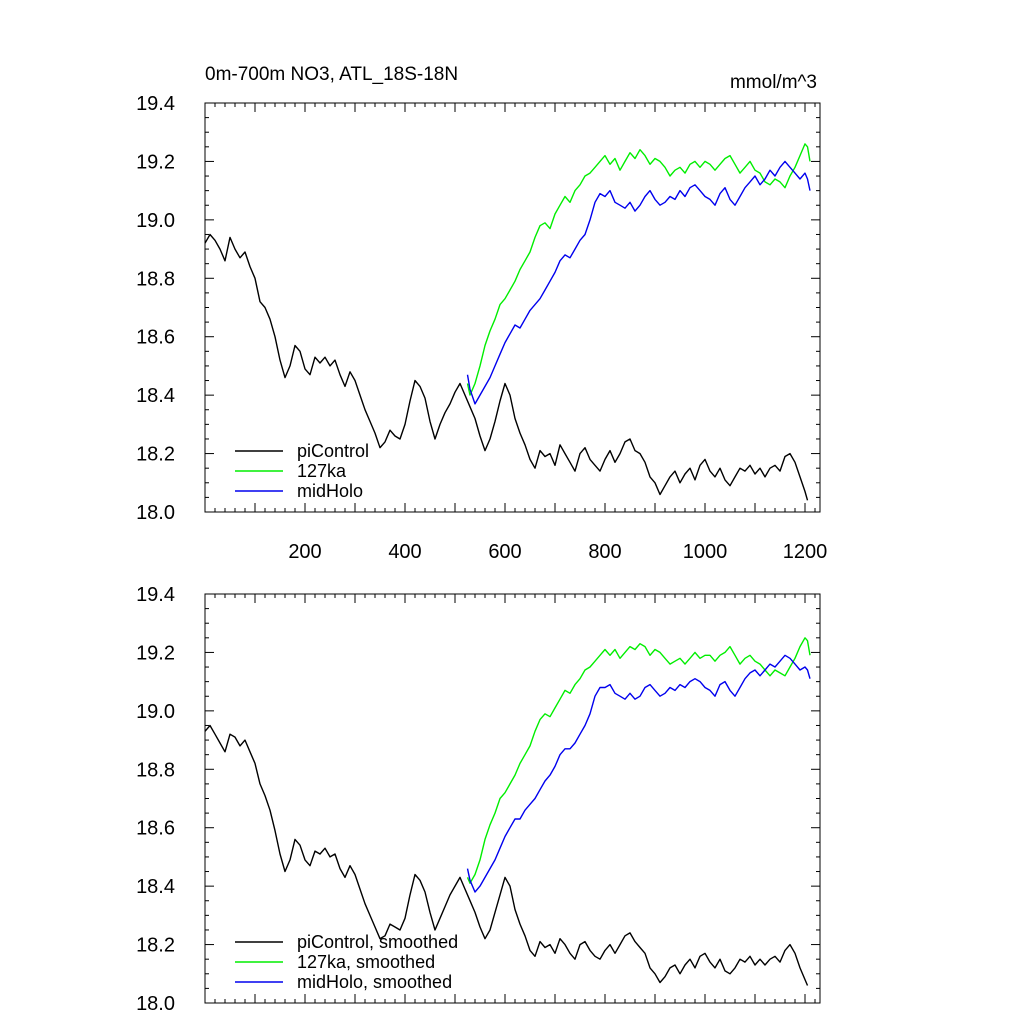  Describe the element at coordinates (705, 552) in the screenshot. I see `x-tick-label: 1000` at that location.